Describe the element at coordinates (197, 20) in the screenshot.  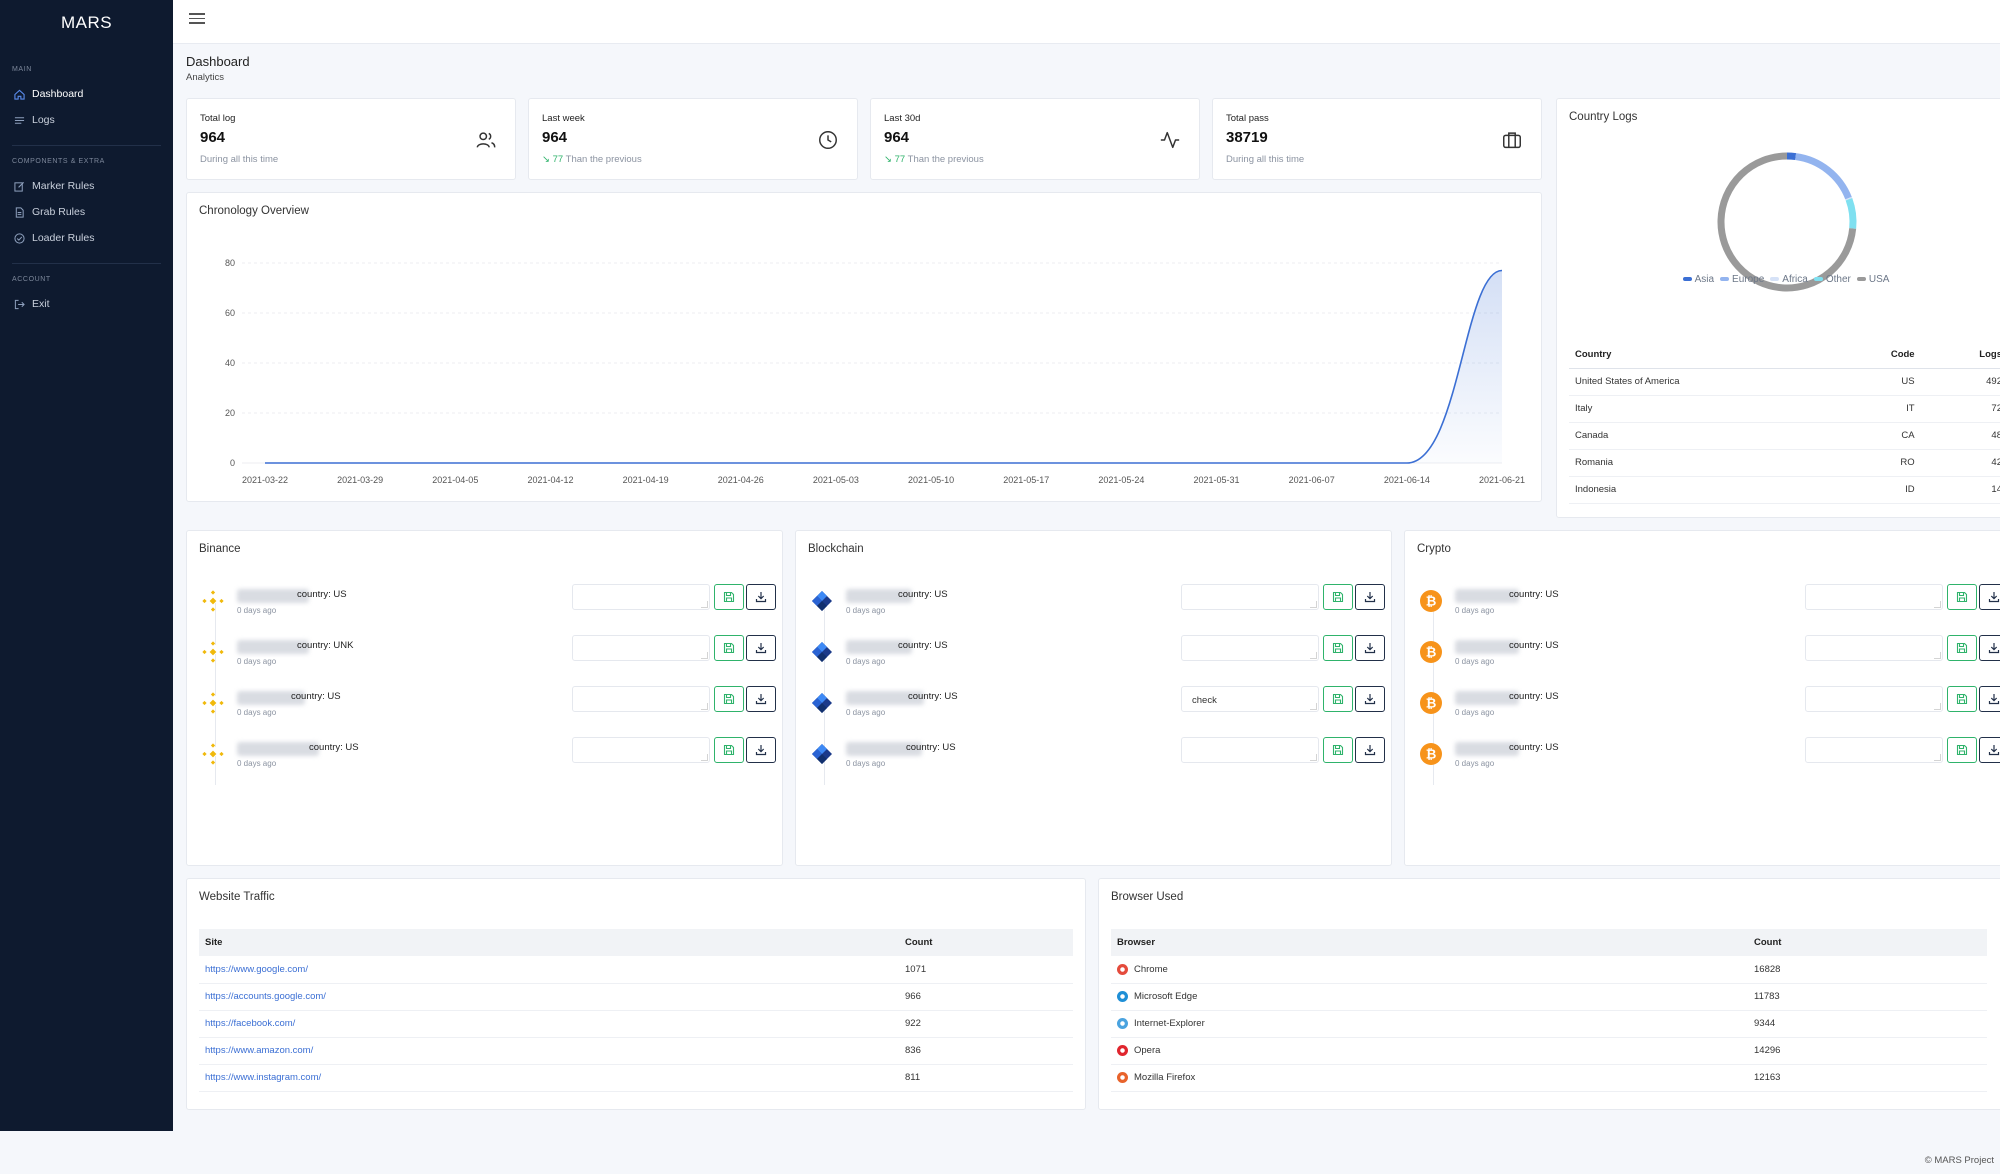
I see `menu-toggle-icon` at that location.